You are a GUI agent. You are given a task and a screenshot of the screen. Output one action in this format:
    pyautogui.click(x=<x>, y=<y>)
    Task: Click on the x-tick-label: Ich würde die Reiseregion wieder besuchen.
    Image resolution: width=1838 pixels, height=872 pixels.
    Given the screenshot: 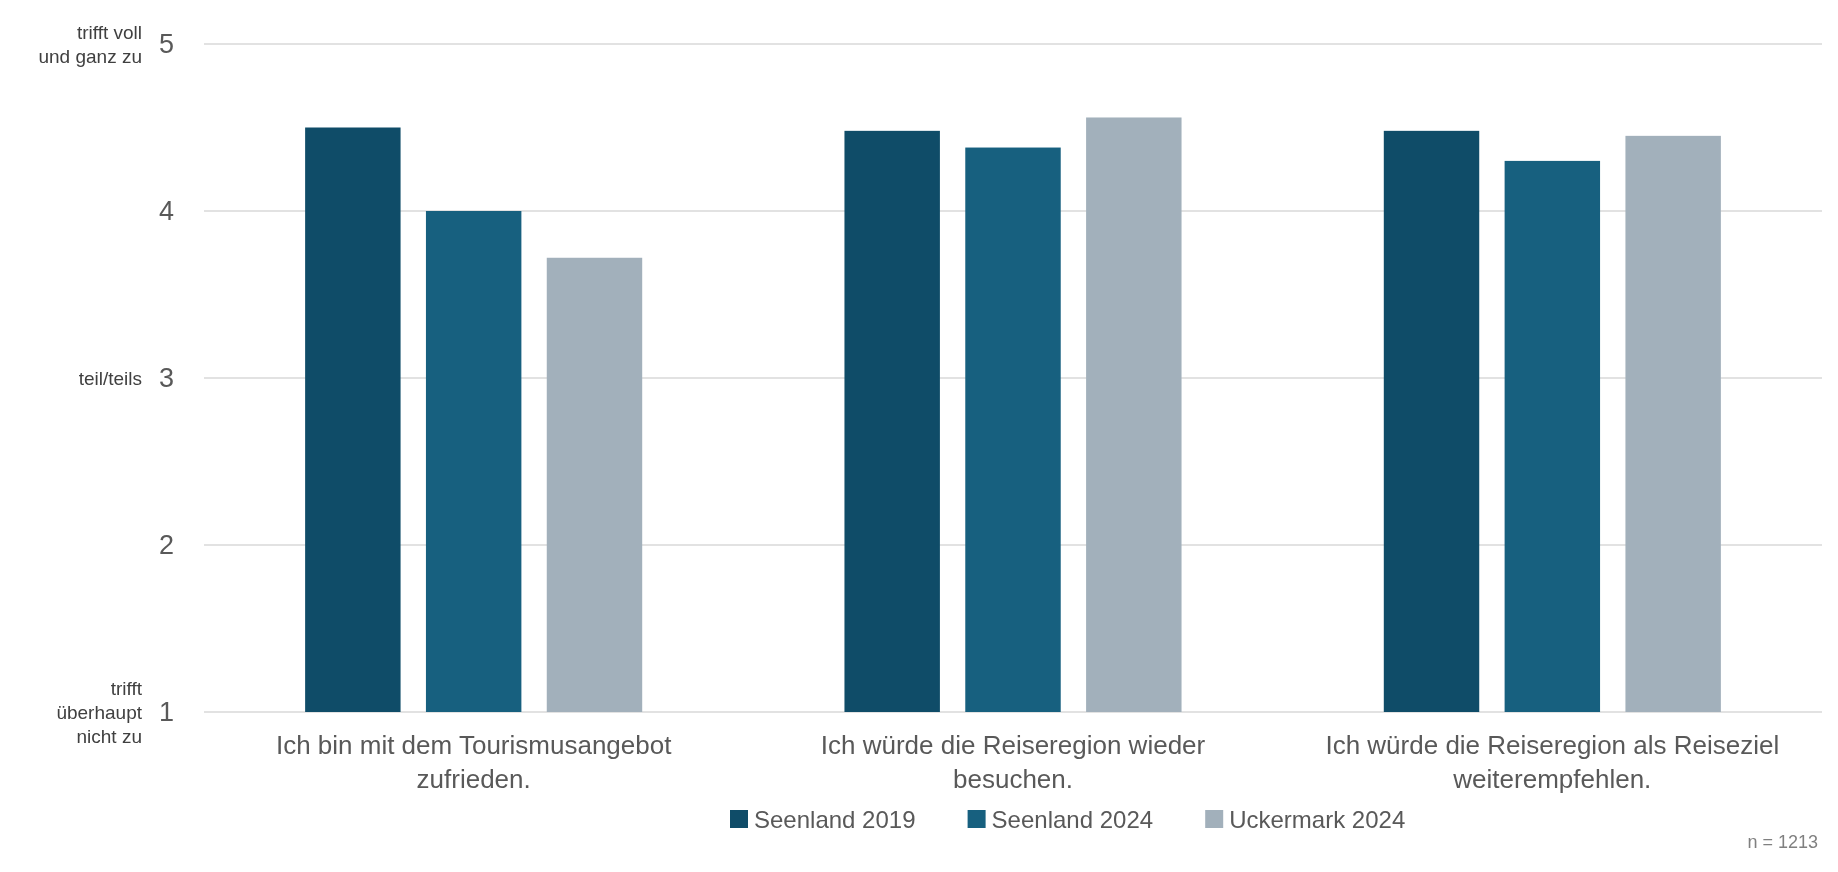 What is the action you would take?
    pyautogui.click(x=1013, y=762)
    